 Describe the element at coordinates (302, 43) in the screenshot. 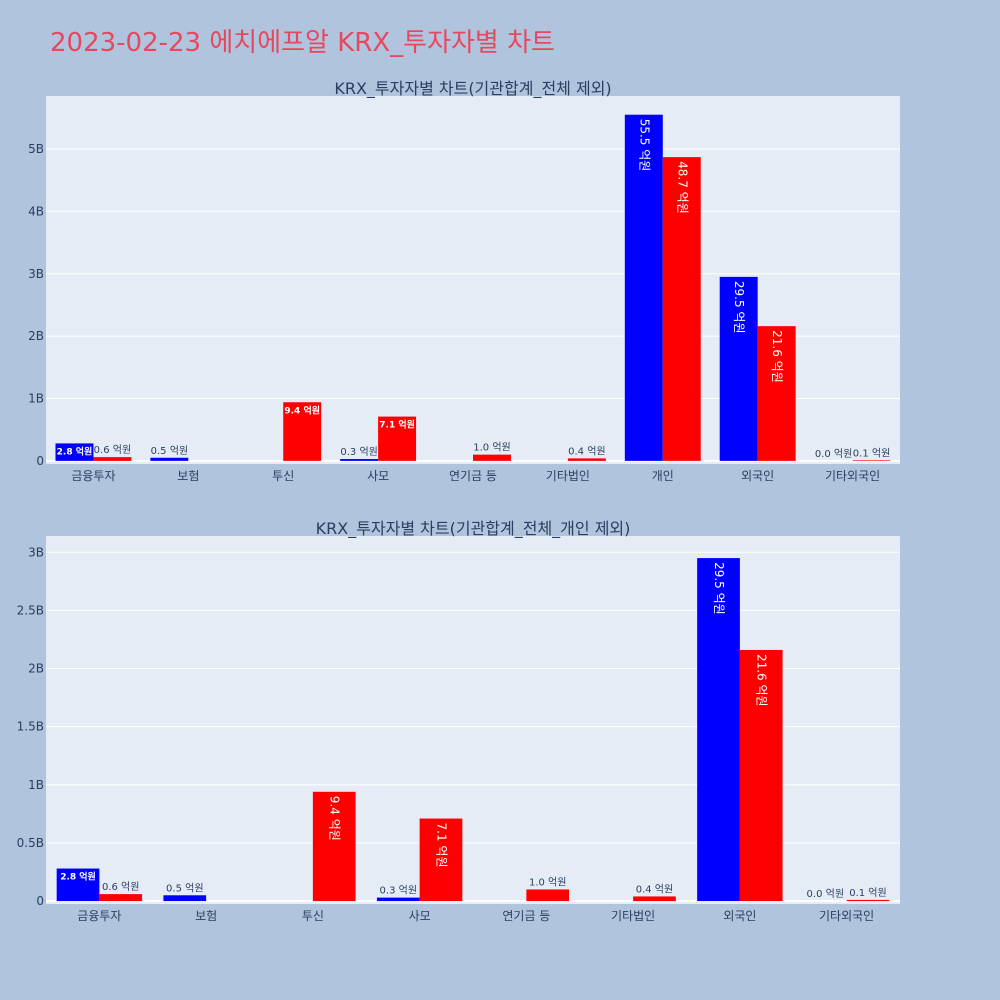

I see `page-title: 2023-02-23 에치에프알 KRX_투자자별 차트` at that location.